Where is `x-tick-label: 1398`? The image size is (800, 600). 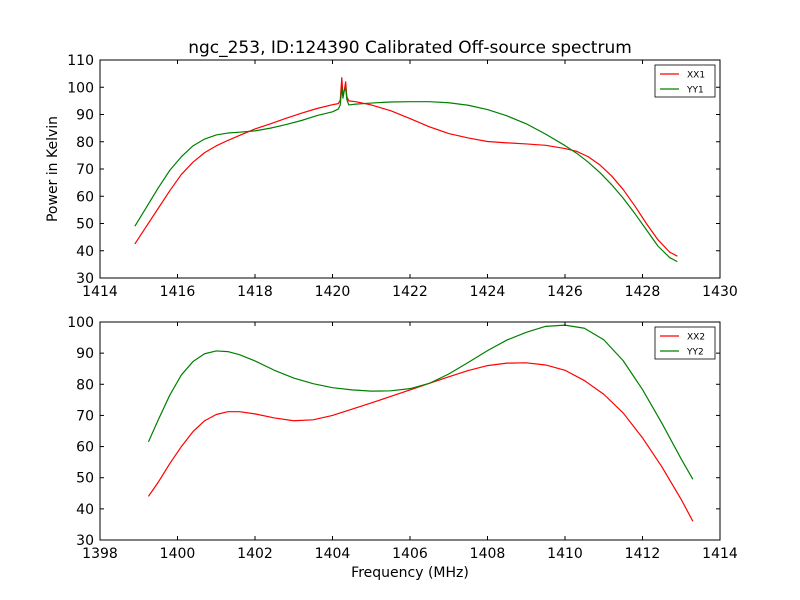
x-tick-label: 1398 is located at coordinates (100, 554).